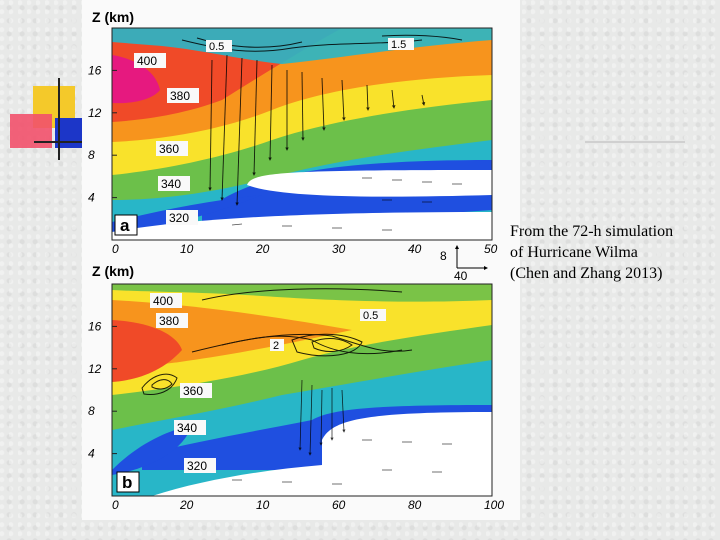 The height and width of the screenshot is (540, 720). Describe the element at coordinates (113, 271) in the screenshot. I see `panel-b-ylabel: Z (km)` at that location.